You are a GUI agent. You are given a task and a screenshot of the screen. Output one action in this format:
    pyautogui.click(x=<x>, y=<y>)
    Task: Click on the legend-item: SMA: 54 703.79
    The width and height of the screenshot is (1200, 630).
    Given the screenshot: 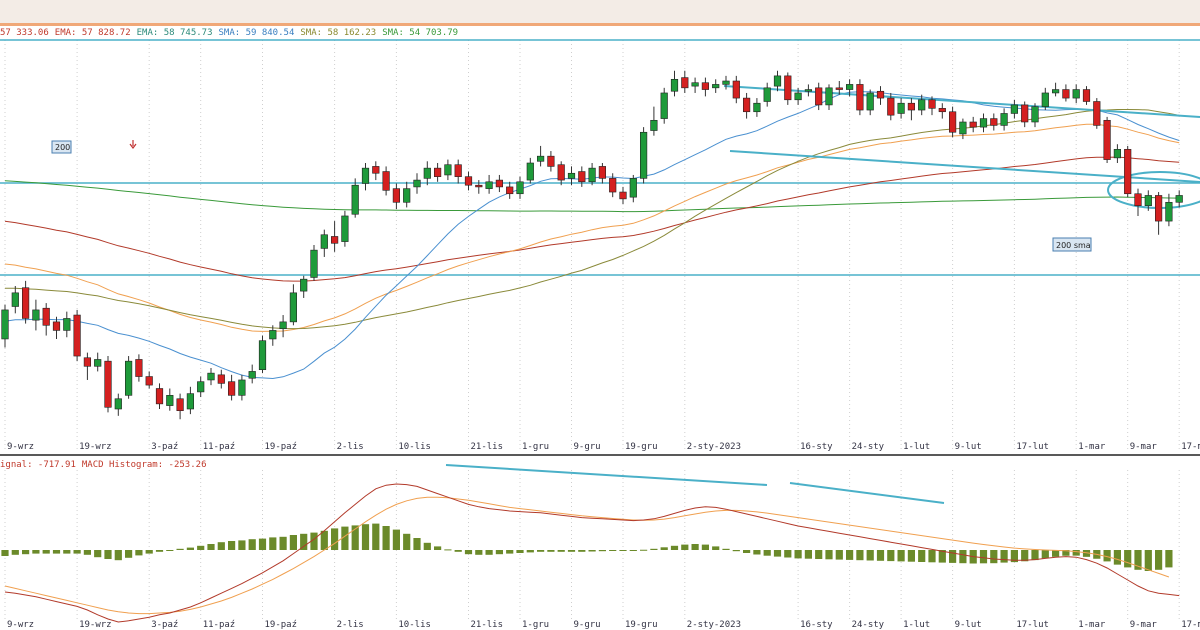 What is the action you would take?
    pyautogui.click(x=420, y=33)
    